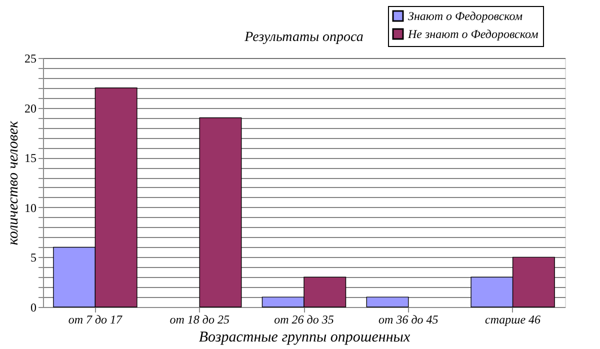 This screenshot has width=600, height=349. I want to click on x-tick-label: от 7 до 17, so click(96, 319).